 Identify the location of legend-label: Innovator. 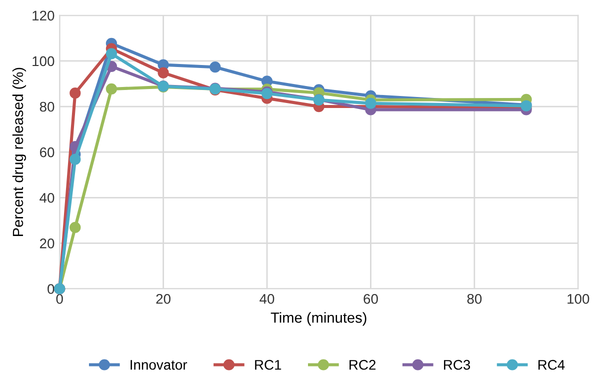
(159, 365).